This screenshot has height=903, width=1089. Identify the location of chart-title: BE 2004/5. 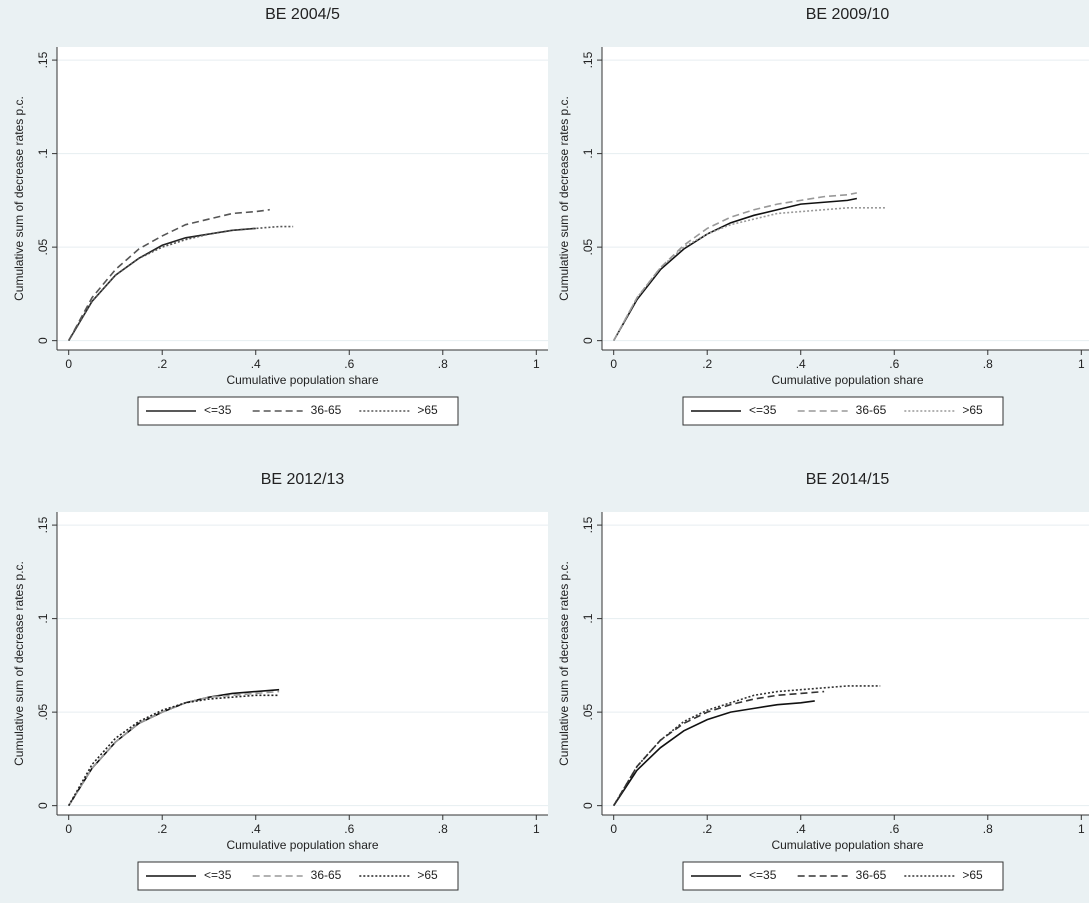
(302, 14).